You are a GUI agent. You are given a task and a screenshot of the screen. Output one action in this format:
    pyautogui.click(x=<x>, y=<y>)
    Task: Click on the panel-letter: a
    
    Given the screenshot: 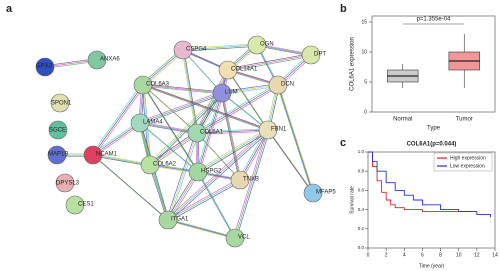 What is the action you would take?
    pyautogui.click(x=9, y=9)
    